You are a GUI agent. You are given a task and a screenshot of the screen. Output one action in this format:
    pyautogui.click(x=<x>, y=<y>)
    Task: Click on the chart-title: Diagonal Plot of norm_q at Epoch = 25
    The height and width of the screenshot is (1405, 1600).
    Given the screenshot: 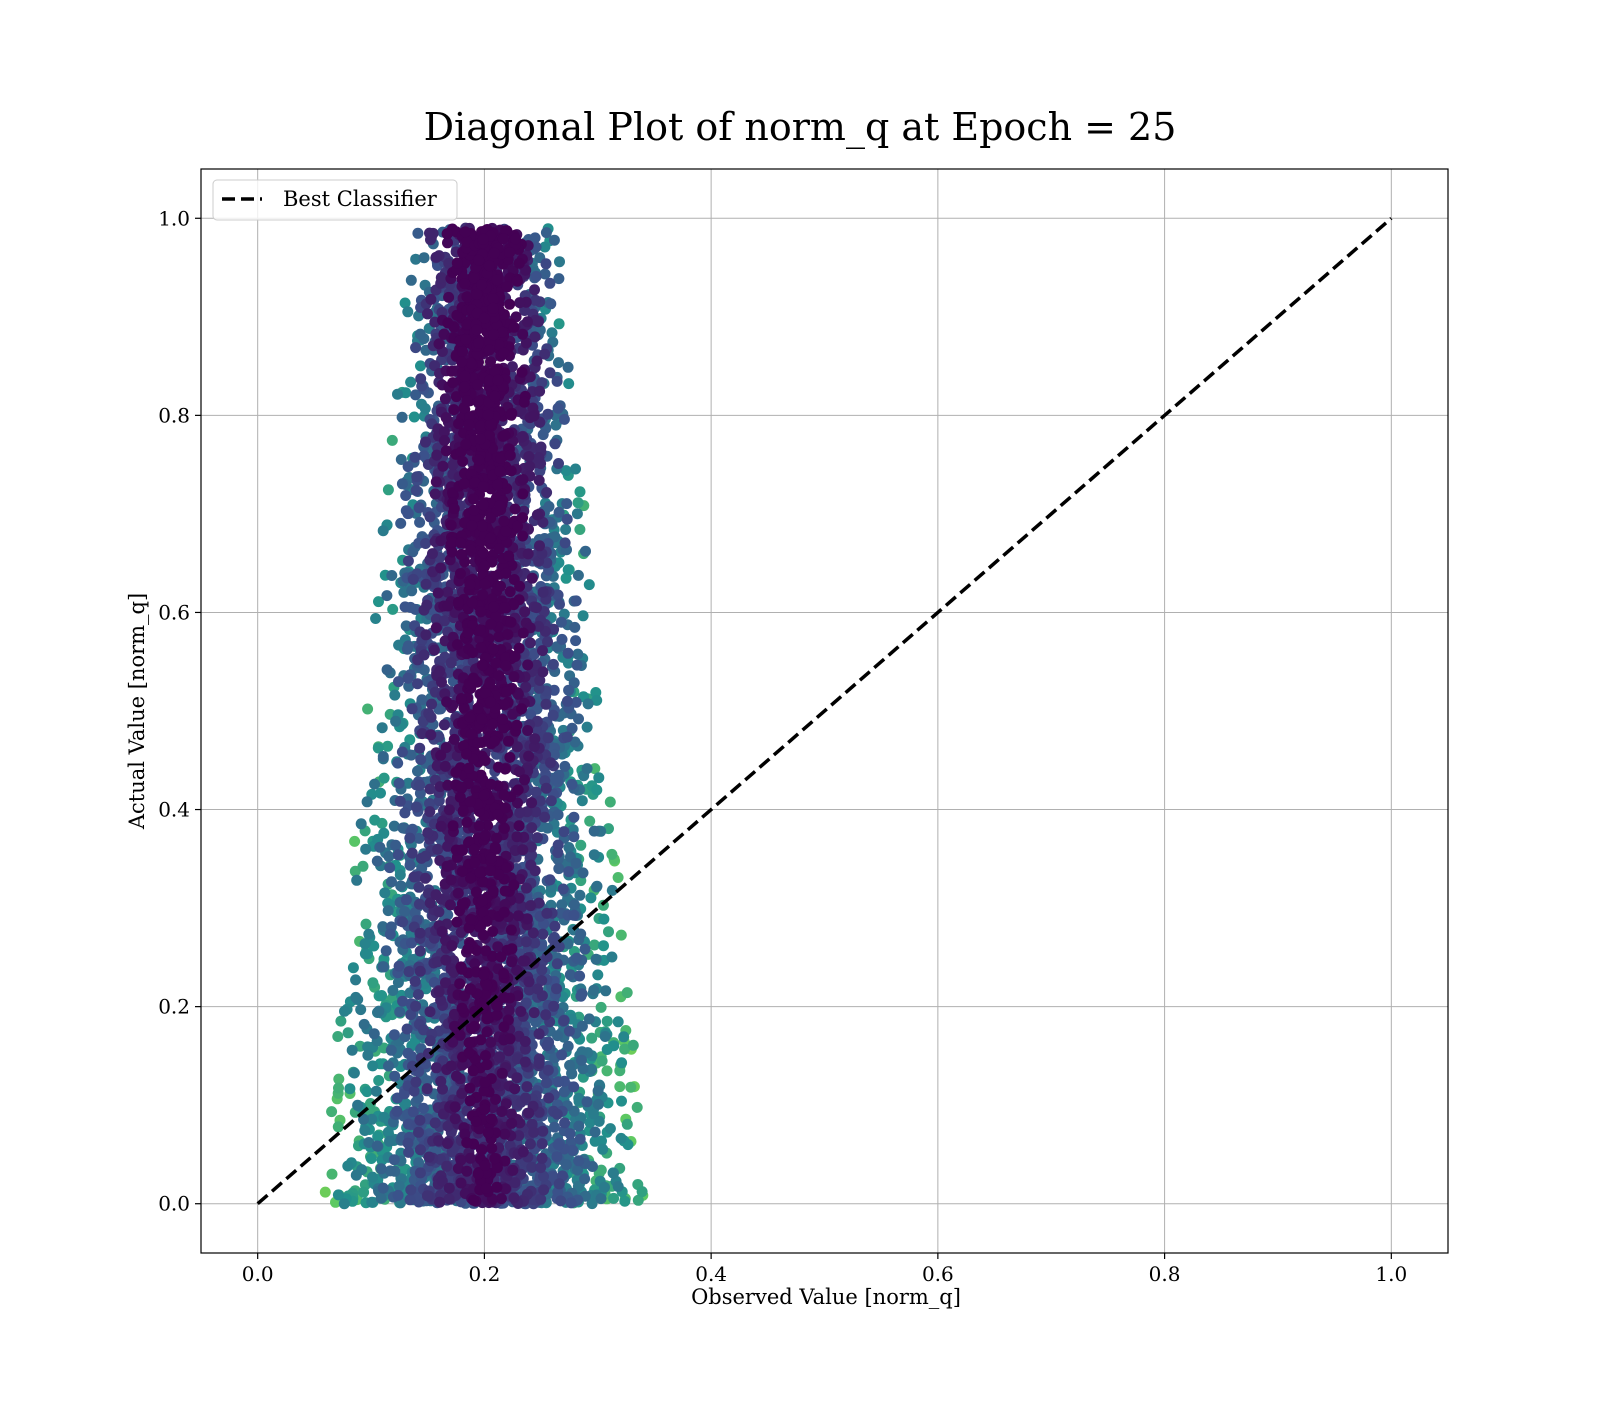 What is the action you would take?
    pyautogui.click(x=800, y=127)
    